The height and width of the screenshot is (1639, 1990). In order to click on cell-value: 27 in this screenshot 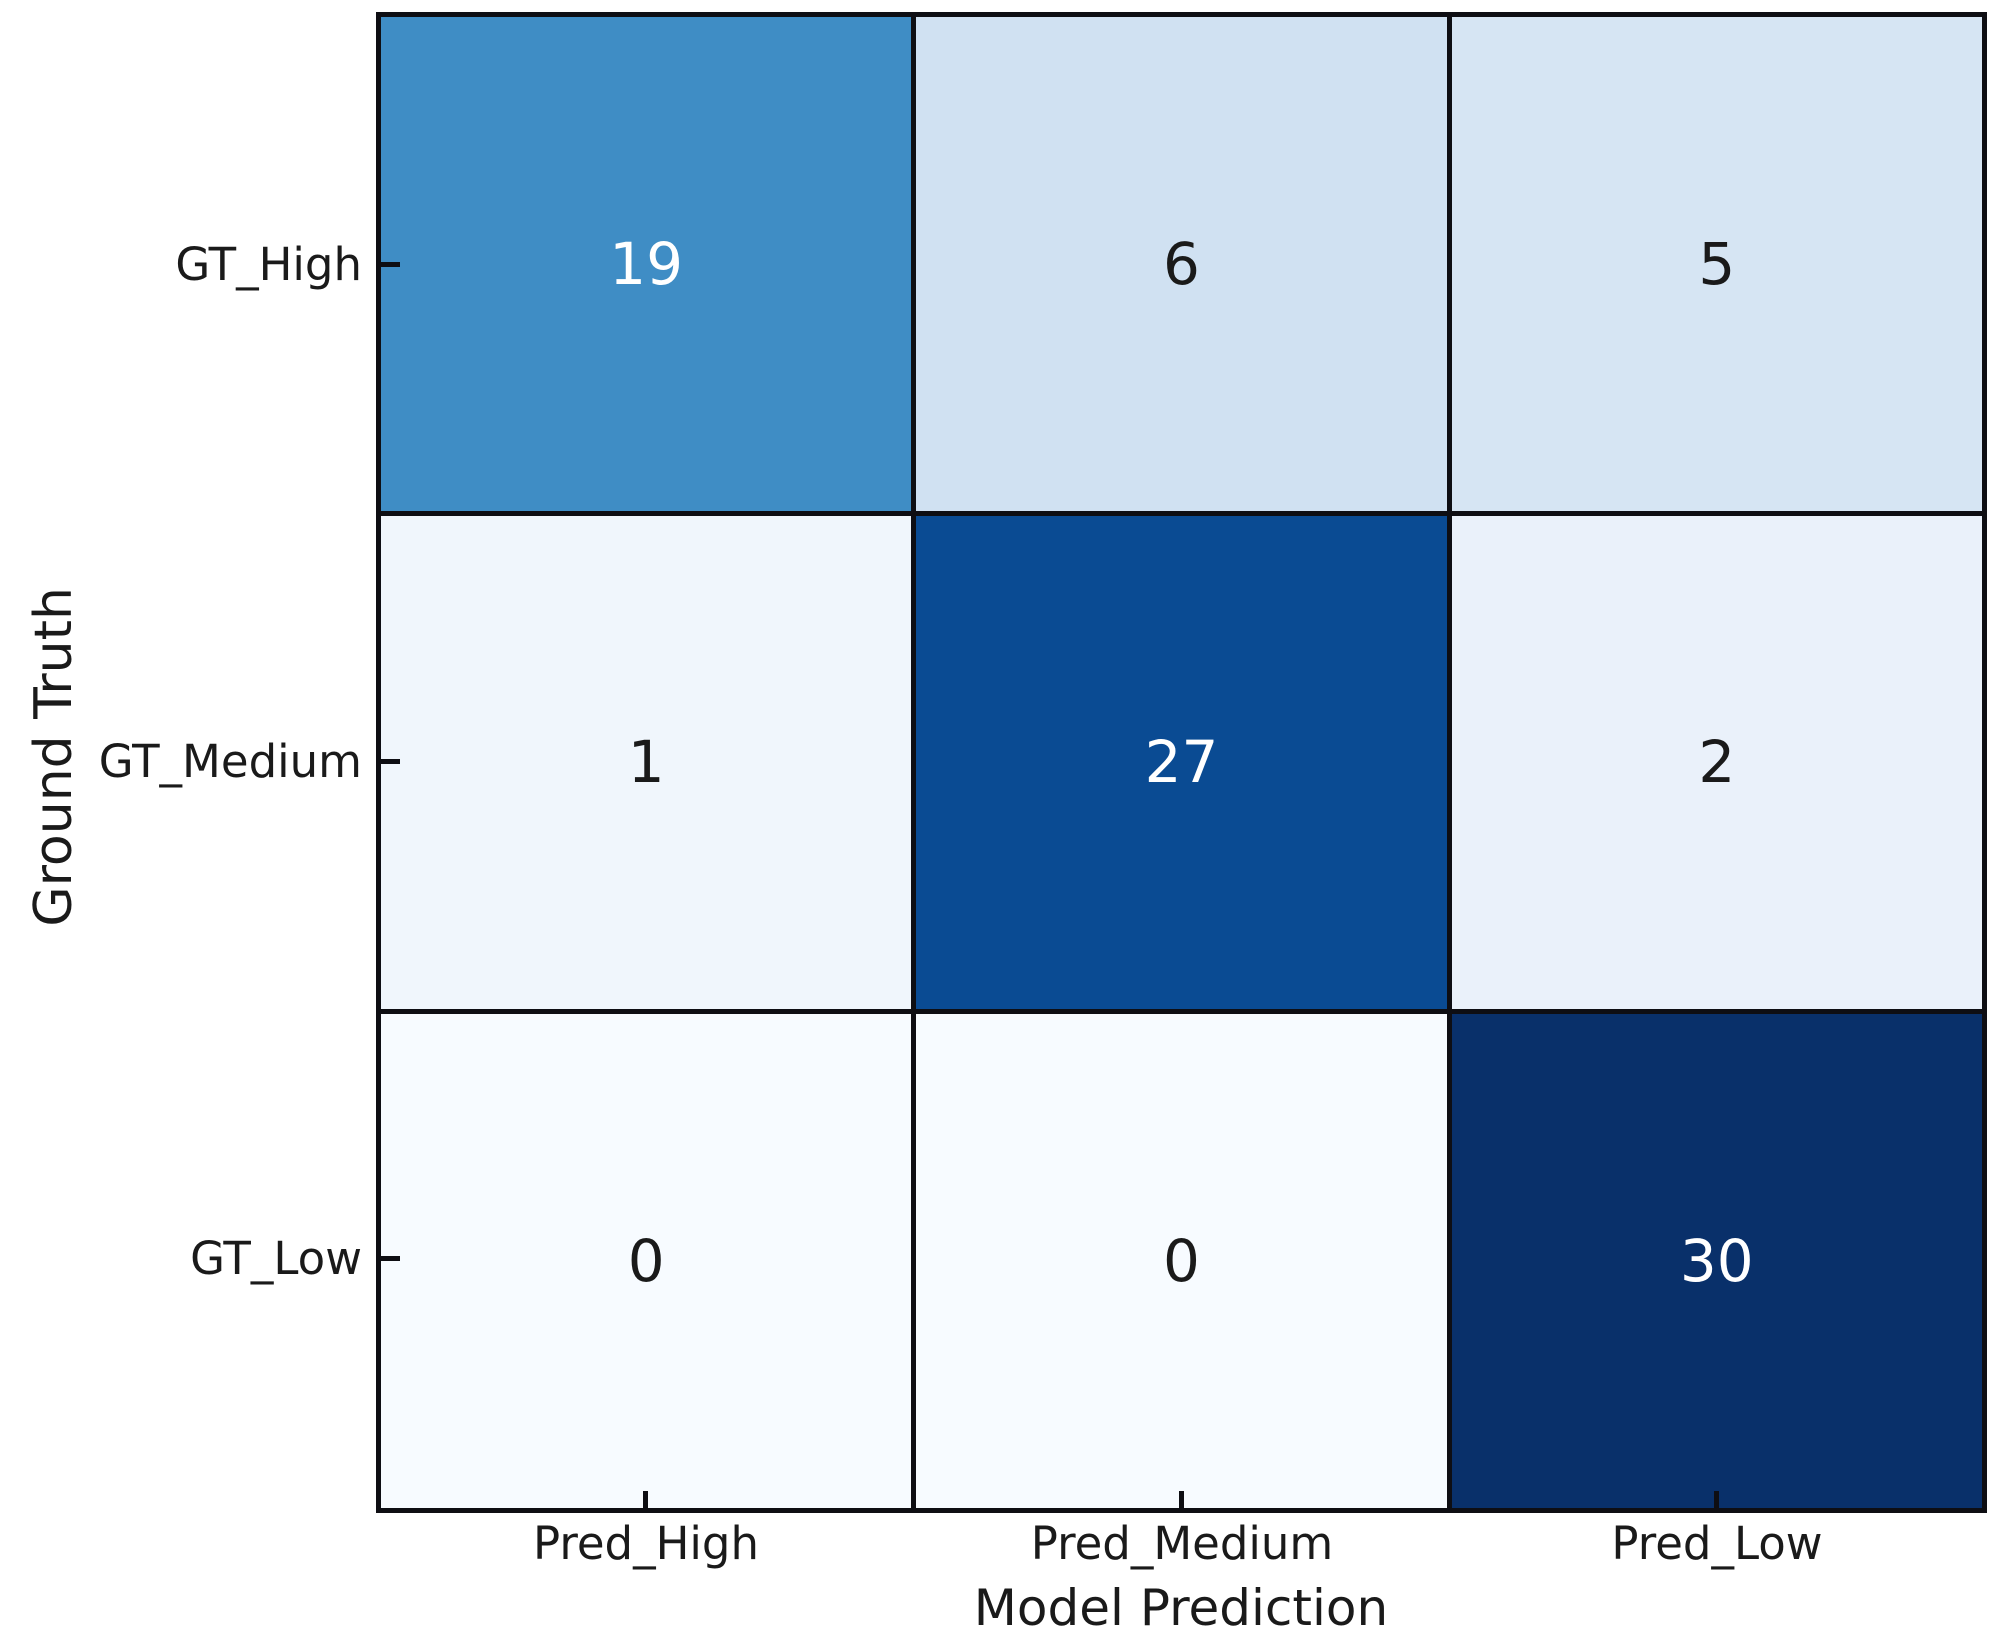, I will do `click(1181, 762)`.